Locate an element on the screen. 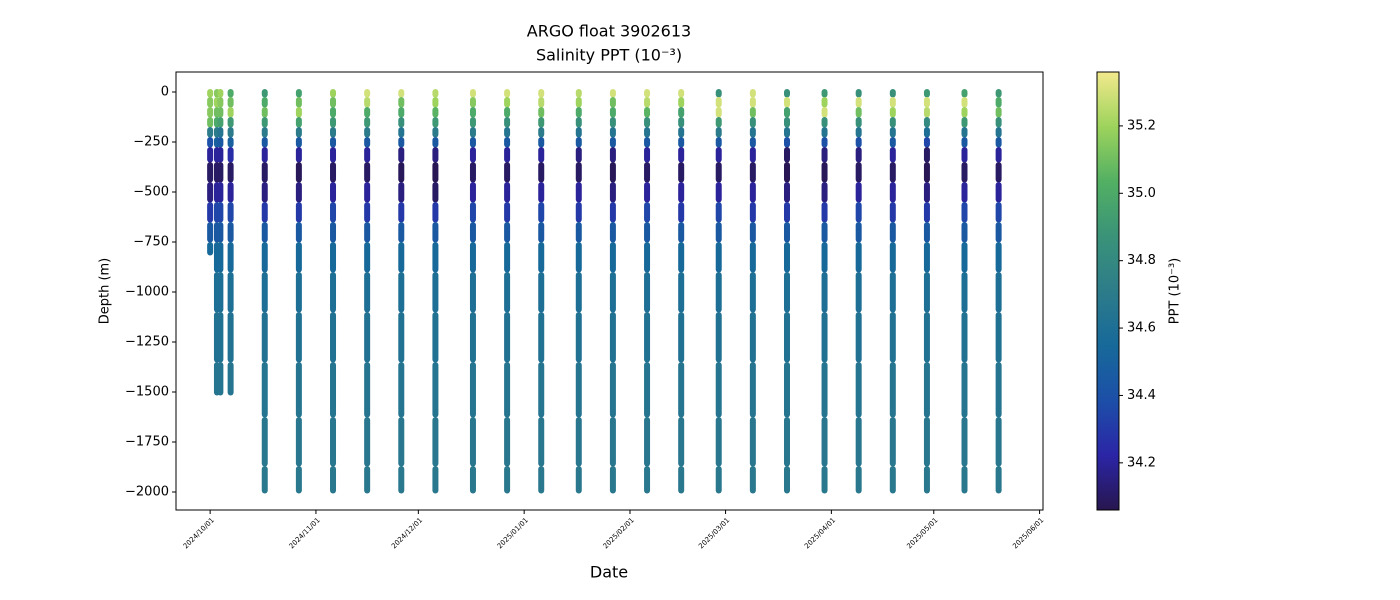 The width and height of the screenshot is (1400, 600). y-tick-label: −1500 is located at coordinates (147, 392).